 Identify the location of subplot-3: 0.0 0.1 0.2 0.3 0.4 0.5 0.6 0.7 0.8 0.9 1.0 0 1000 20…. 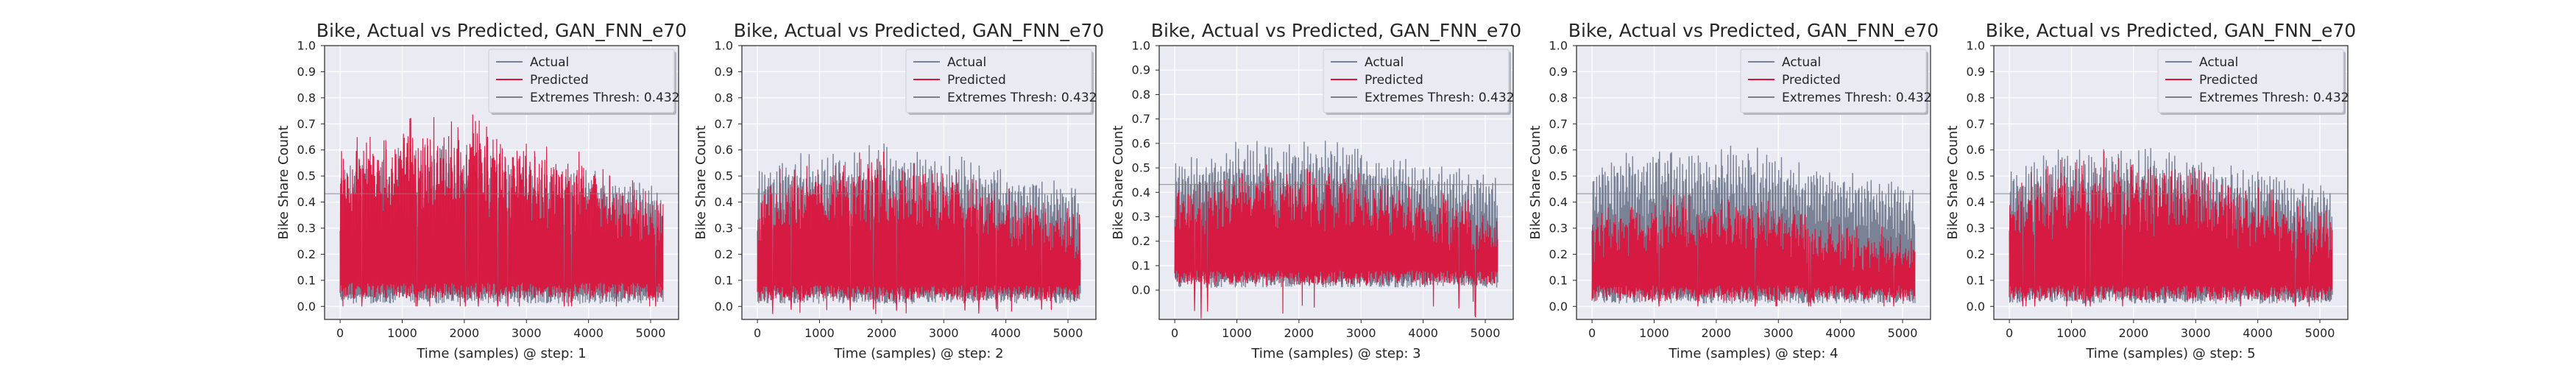
(1316, 190).